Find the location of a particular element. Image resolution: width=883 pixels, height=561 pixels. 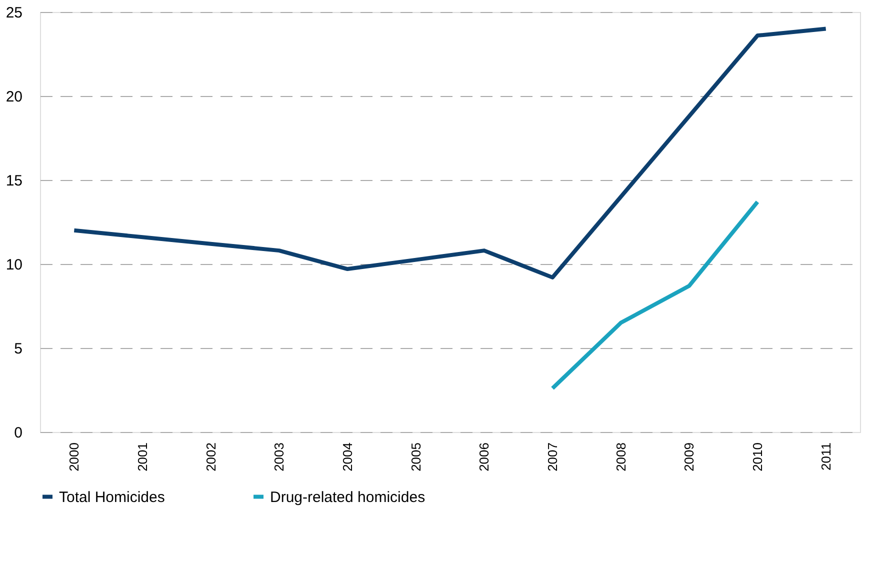

x-tick-label: 2004 is located at coordinates (347, 457).